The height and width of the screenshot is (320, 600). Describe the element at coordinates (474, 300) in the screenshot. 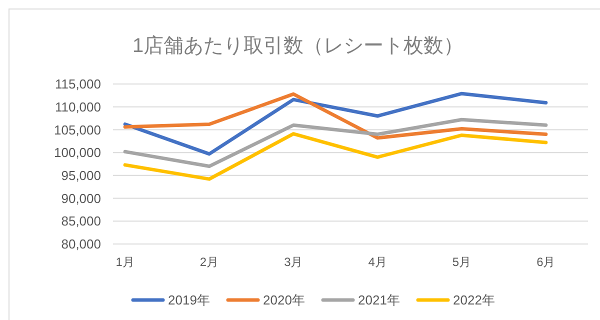

I see `legend-label: 2022年` at that location.